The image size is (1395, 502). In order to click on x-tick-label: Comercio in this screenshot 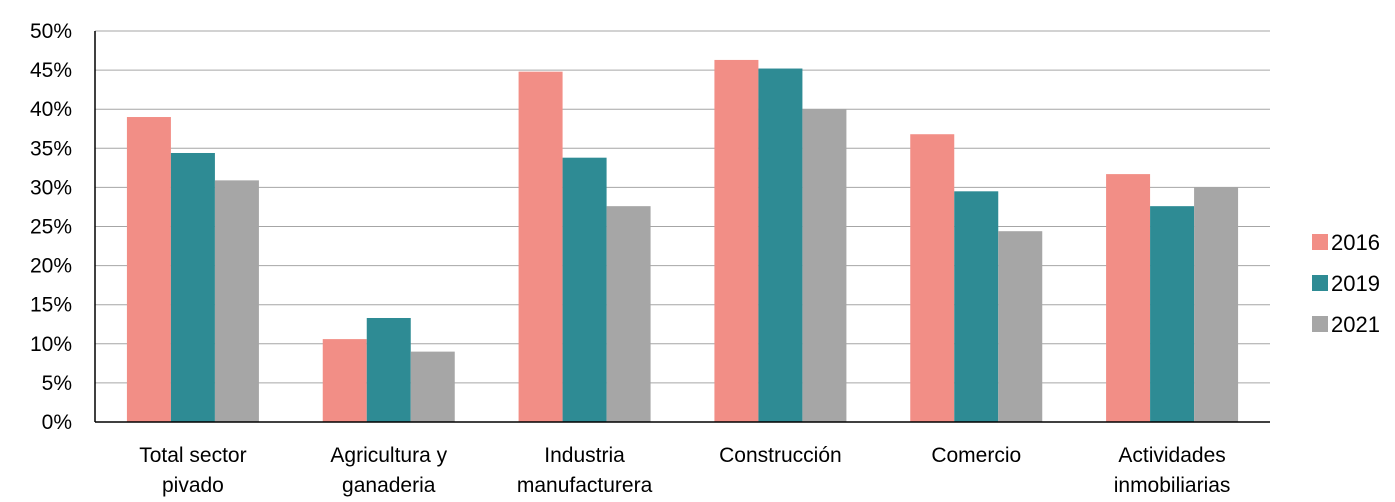, I will do `click(976, 455)`.